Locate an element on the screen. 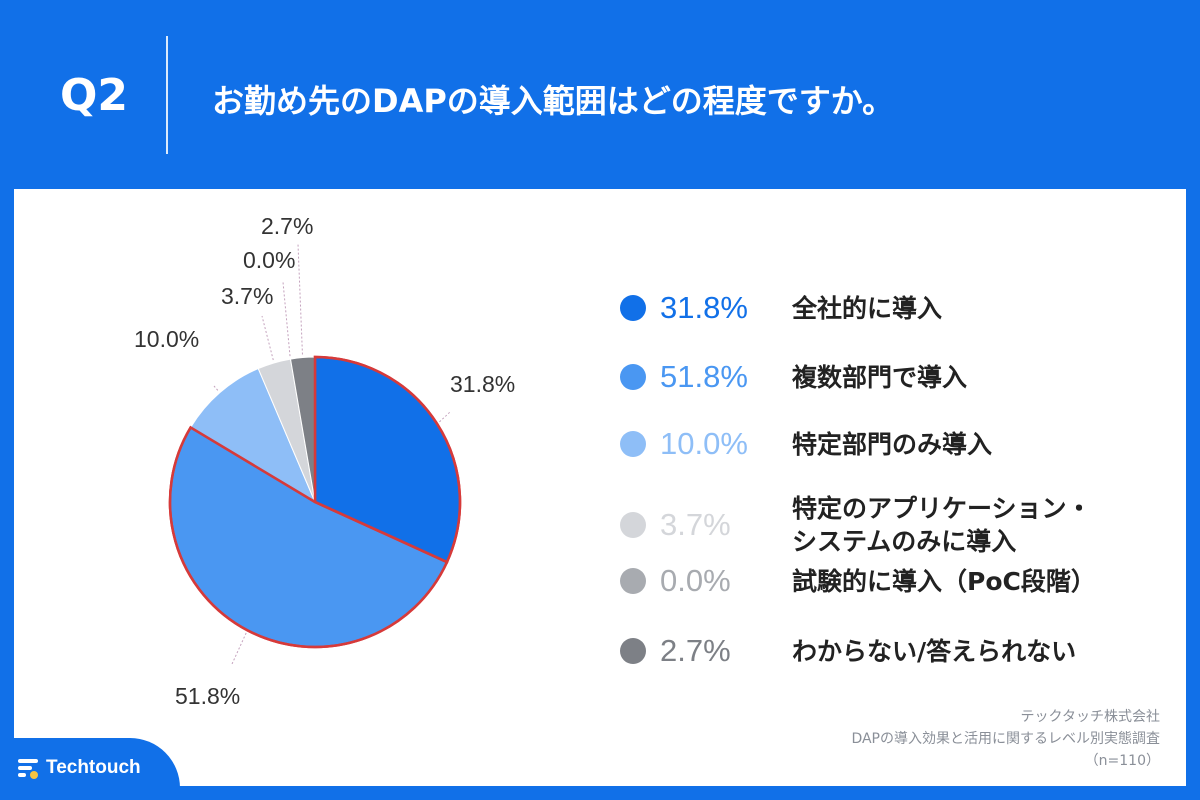  legend-label: 全社的に導入 is located at coordinates (867, 308).